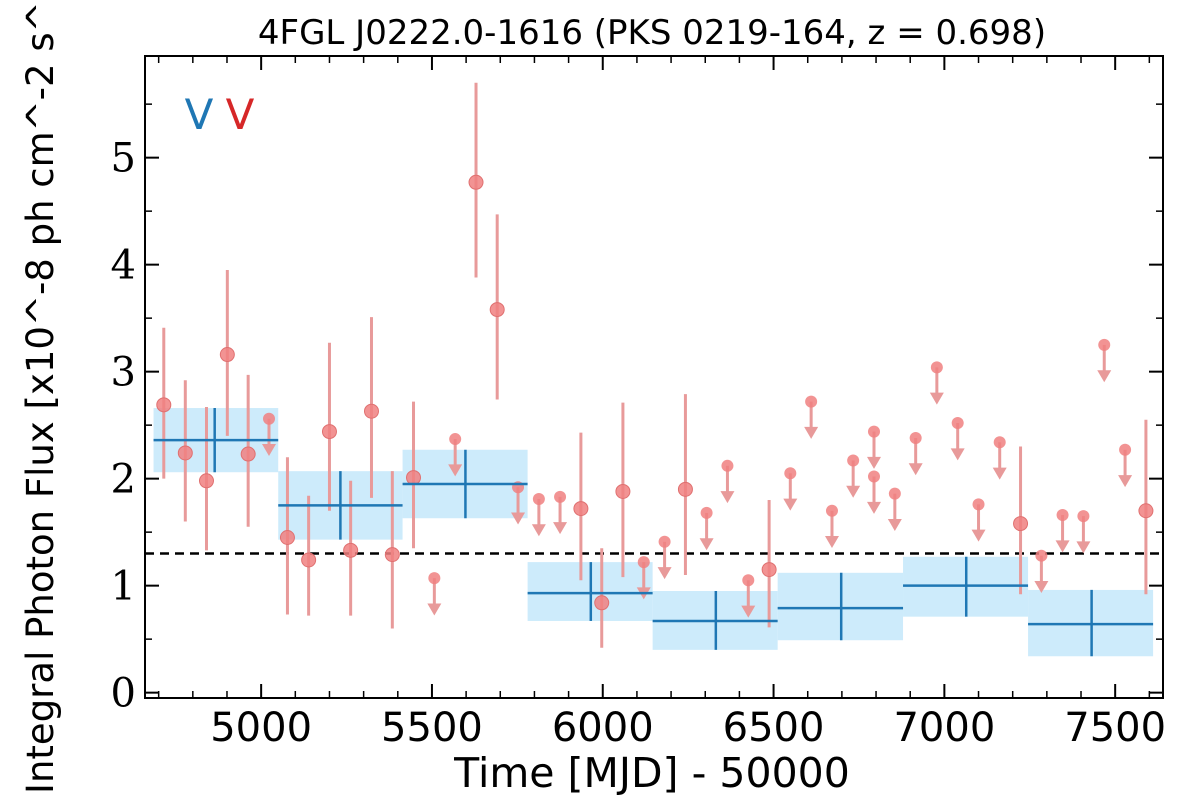 The height and width of the screenshot is (800, 1200). I want to click on y-tick-label: 0, so click(123, 694).